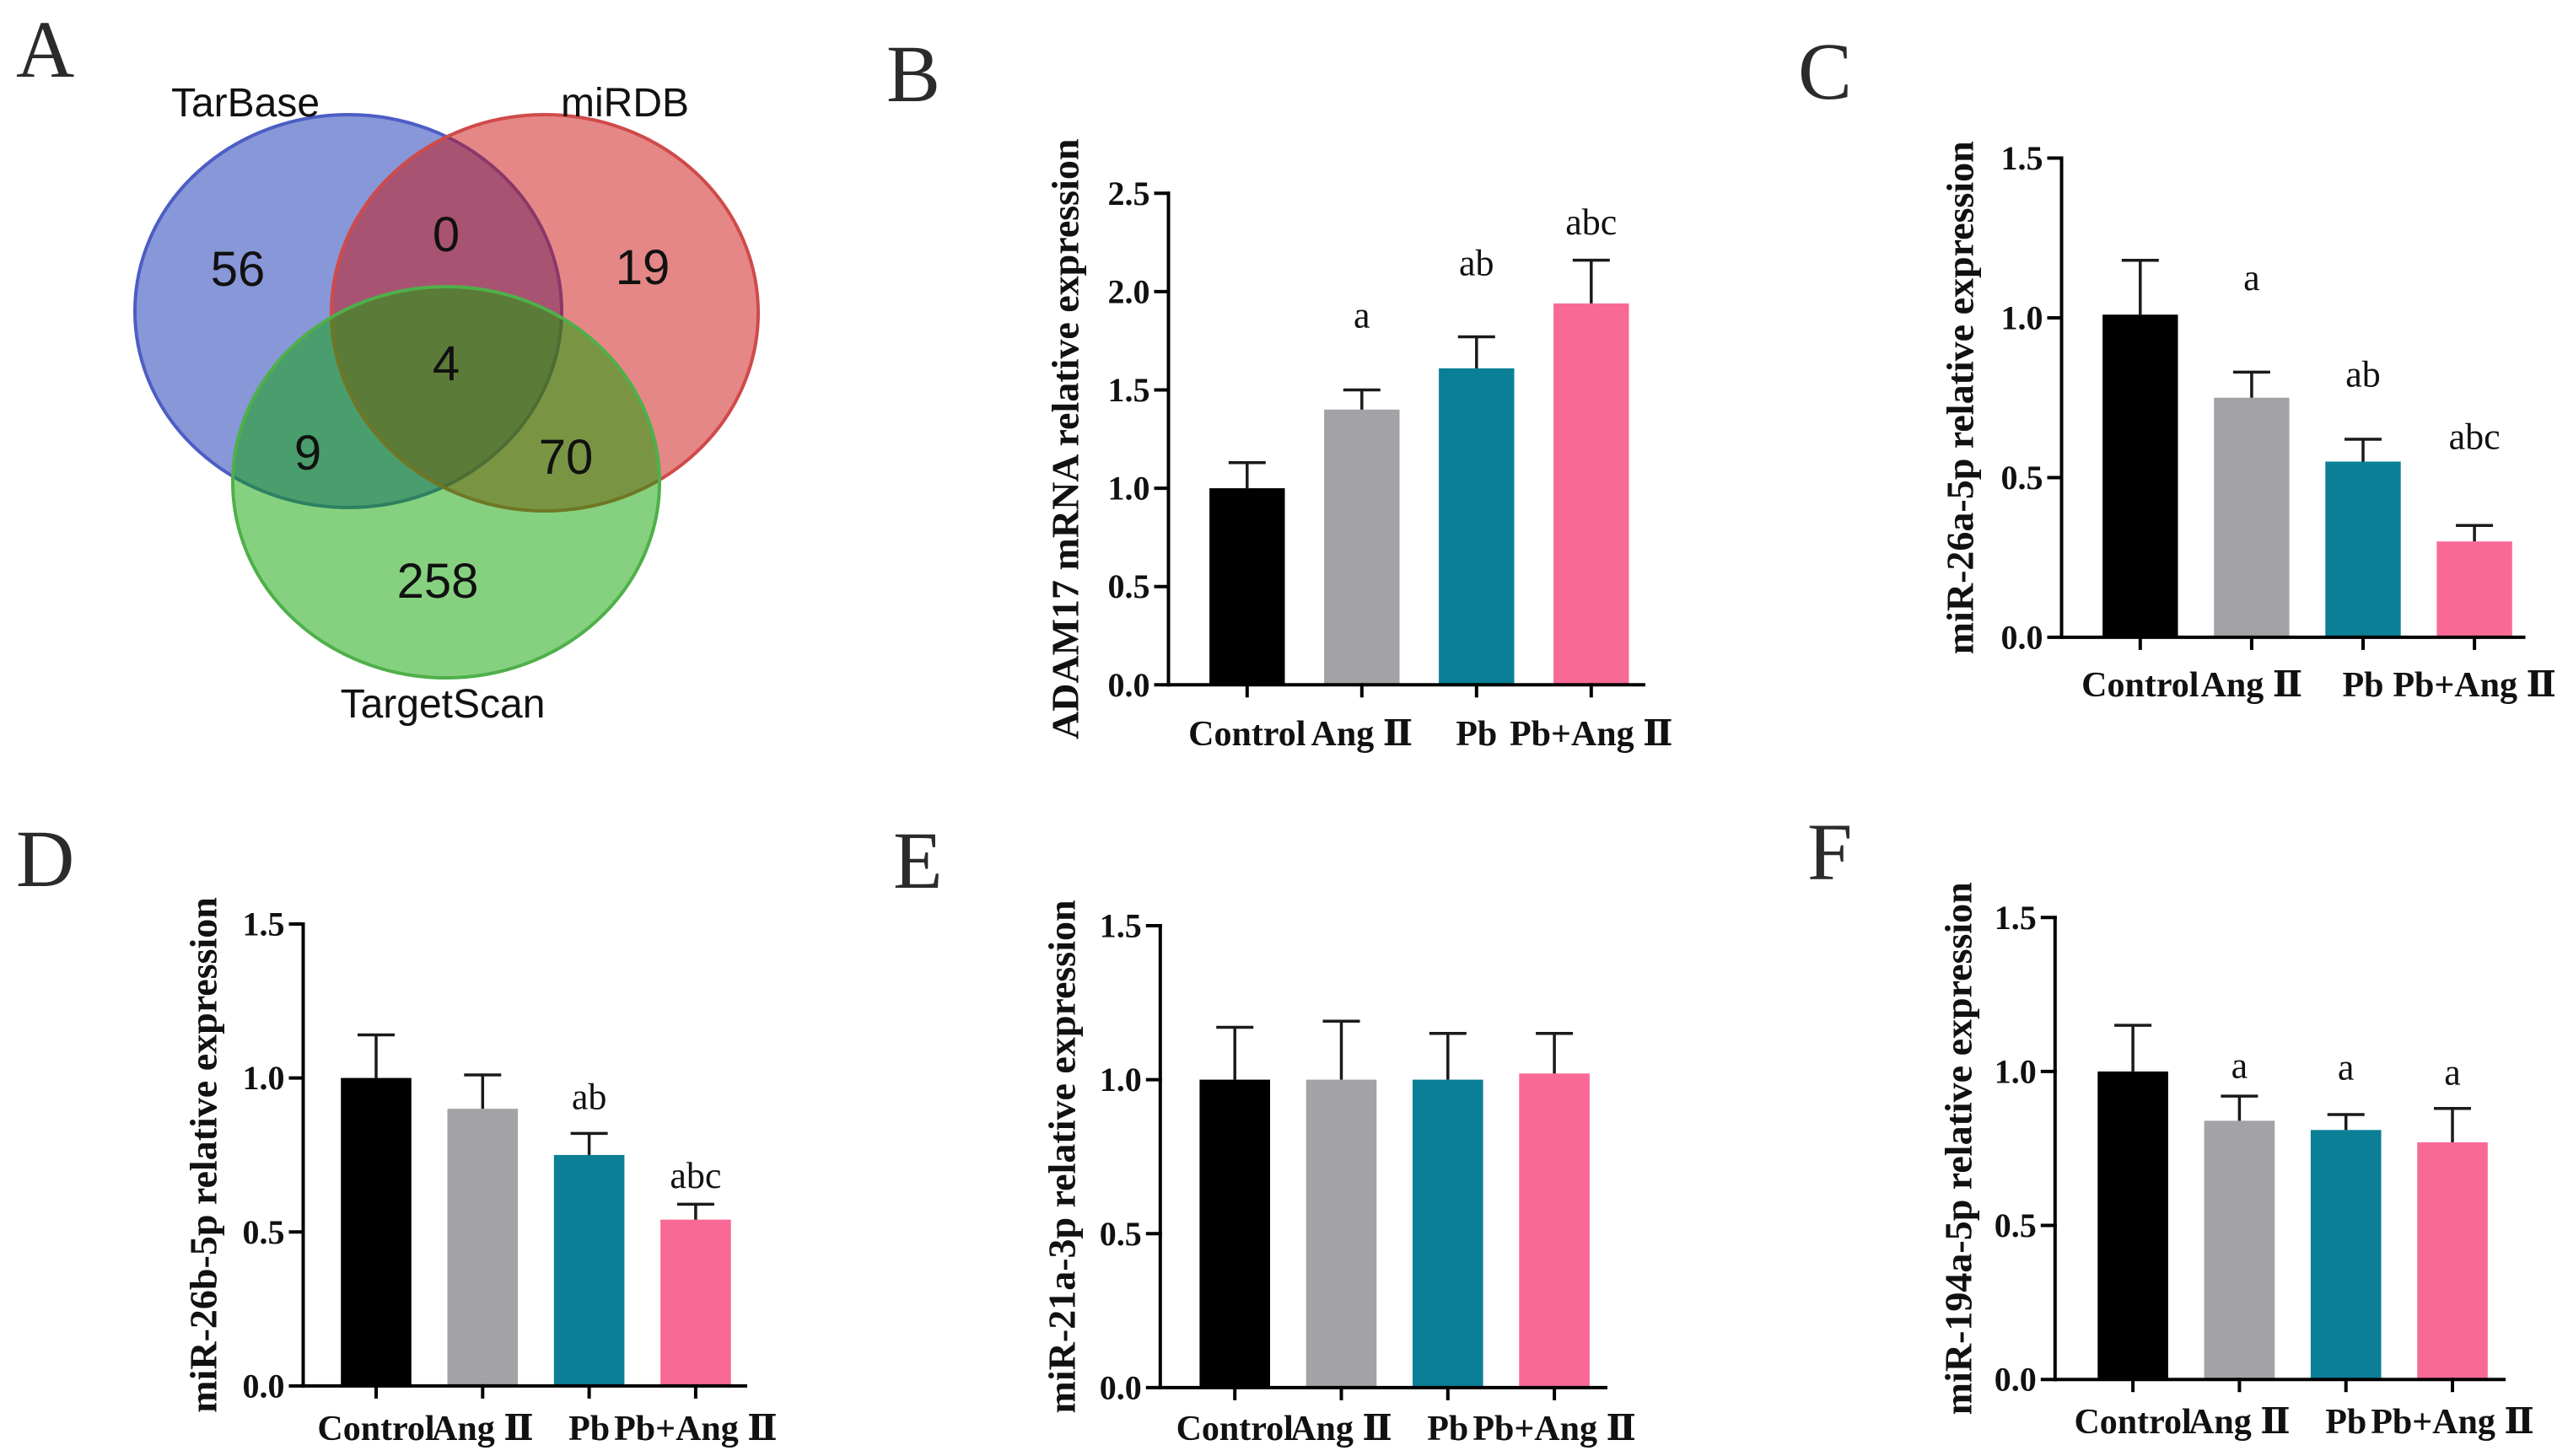  What do you see at coordinates (2452, 1072) in the screenshot?
I see `significance-label-pb-ang-ii: a` at bounding box center [2452, 1072].